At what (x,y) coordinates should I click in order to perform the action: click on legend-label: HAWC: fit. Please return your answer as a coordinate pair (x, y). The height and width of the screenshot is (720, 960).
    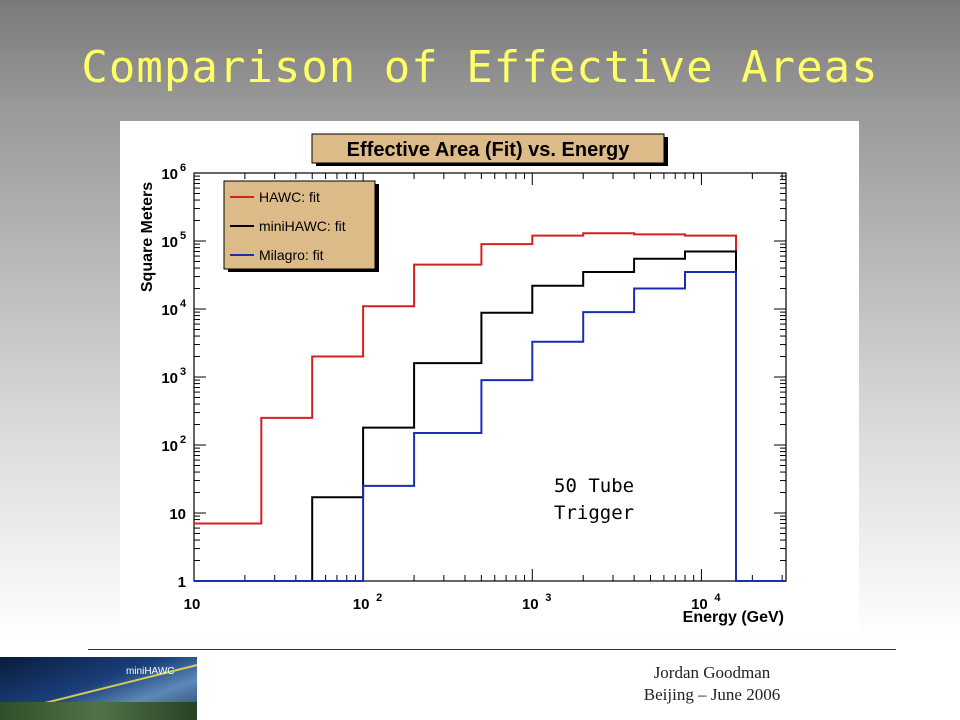
    Looking at the image, I should click on (289, 197).